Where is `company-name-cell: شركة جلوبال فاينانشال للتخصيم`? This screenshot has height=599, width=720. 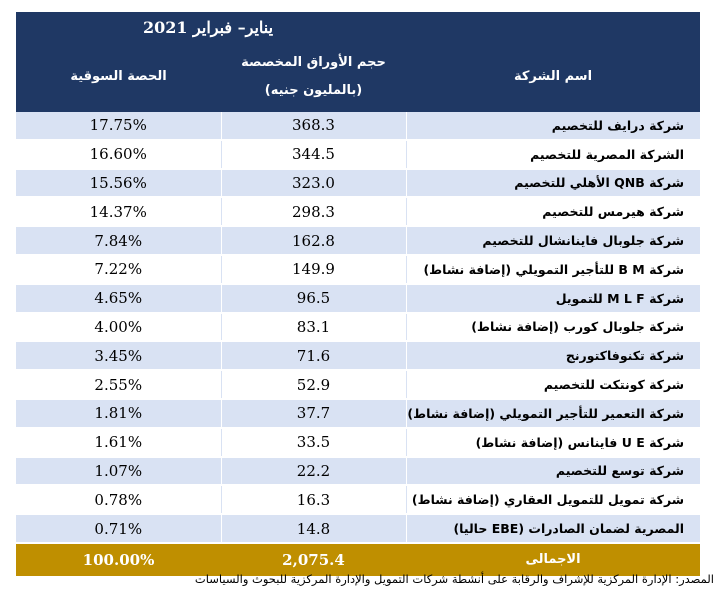
company-name-cell: شركة جلوبال فاينانشال للتخصيم is located at coordinates (553, 241).